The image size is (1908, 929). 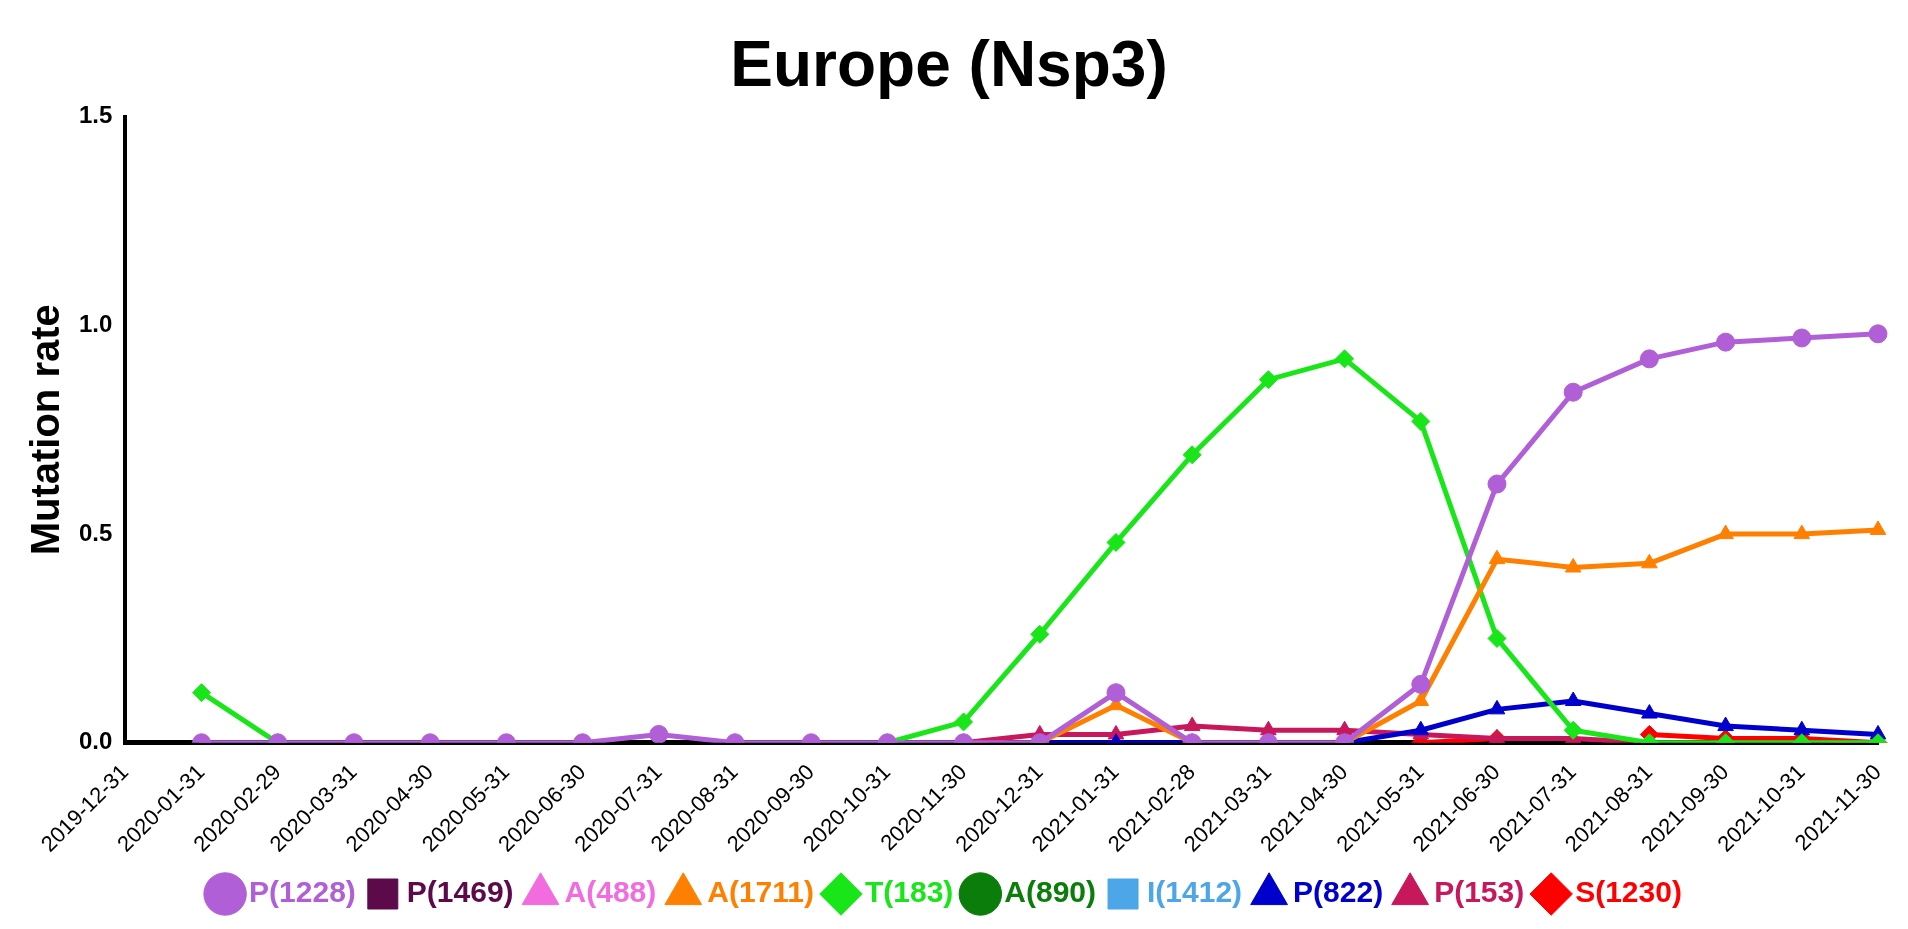 What do you see at coordinates (45, 430) in the screenshot?
I see `y-axis-title: Mutation rate` at bounding box center [45, 430].